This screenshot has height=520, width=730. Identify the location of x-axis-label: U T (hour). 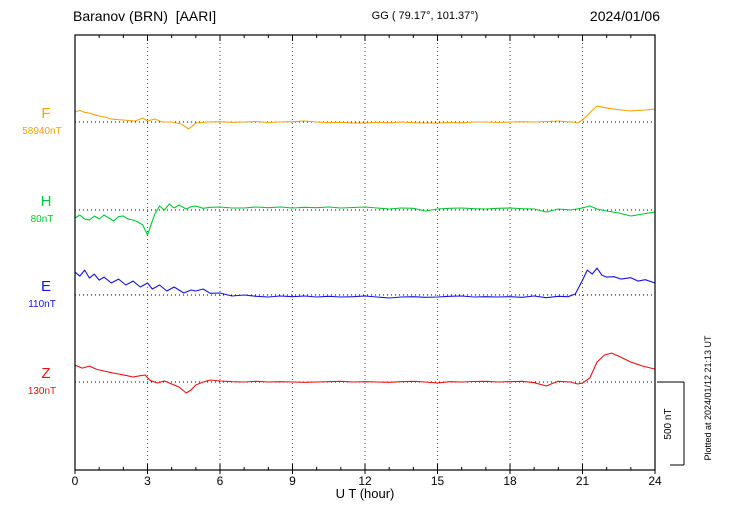
(365, 493).